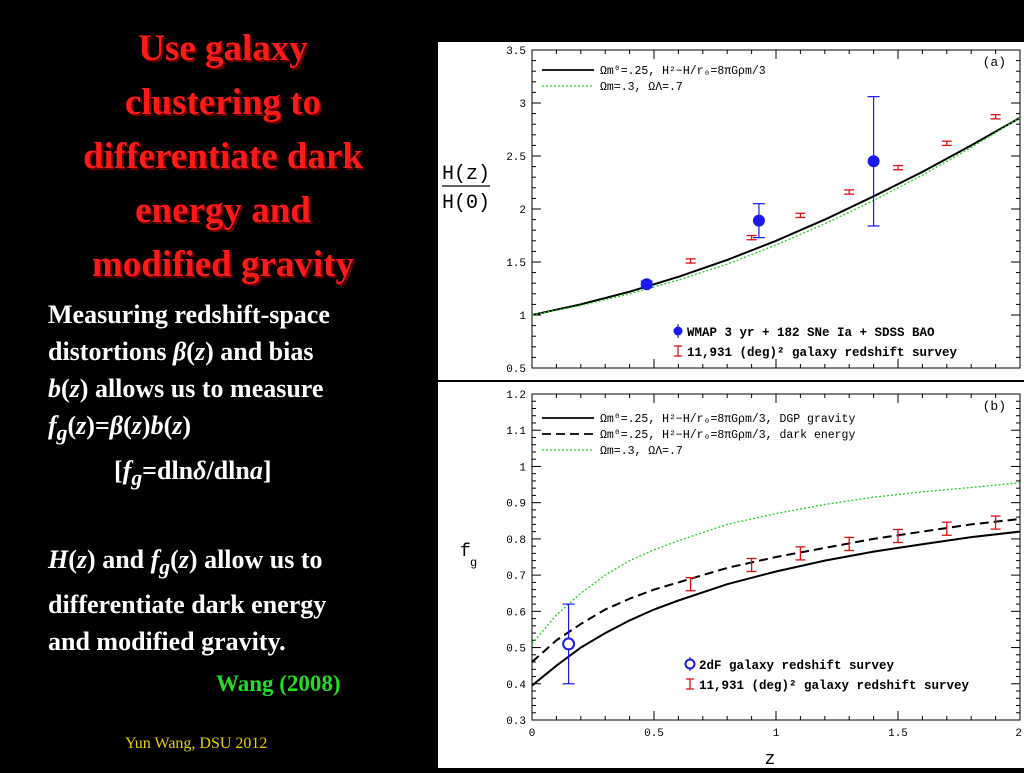  Describe the element at coordinates (994, 406) in the screenshot. I see `panel-label: (b)` at that location.